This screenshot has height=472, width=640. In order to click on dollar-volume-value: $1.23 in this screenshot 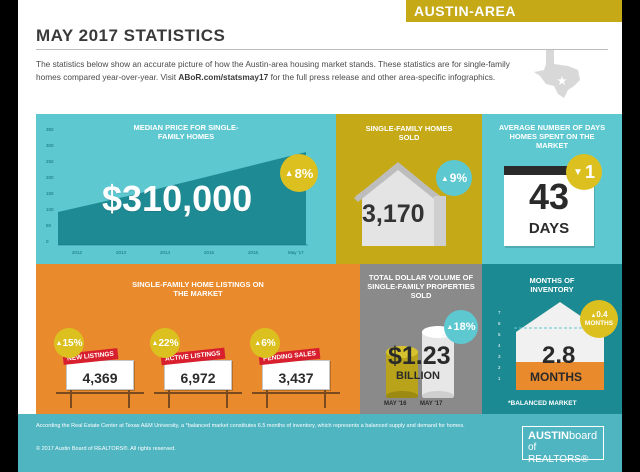, I will do `click(419, 356)`.